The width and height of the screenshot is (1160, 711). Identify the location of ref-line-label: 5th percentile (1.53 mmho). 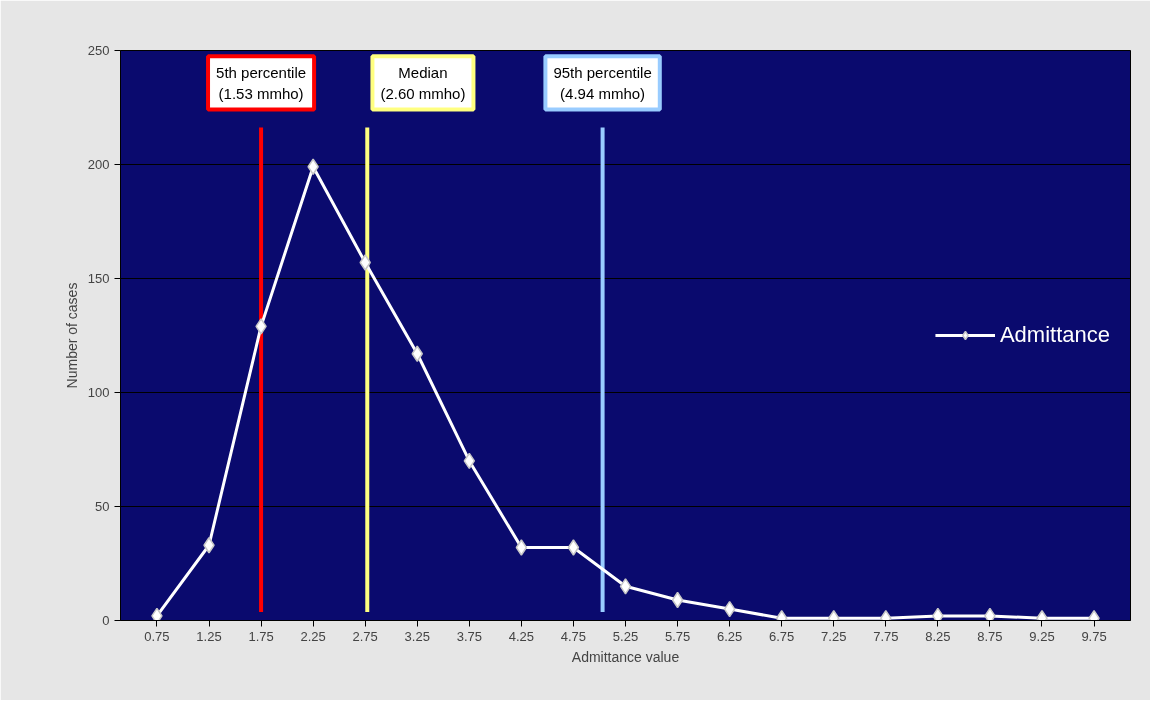
(261, 83).